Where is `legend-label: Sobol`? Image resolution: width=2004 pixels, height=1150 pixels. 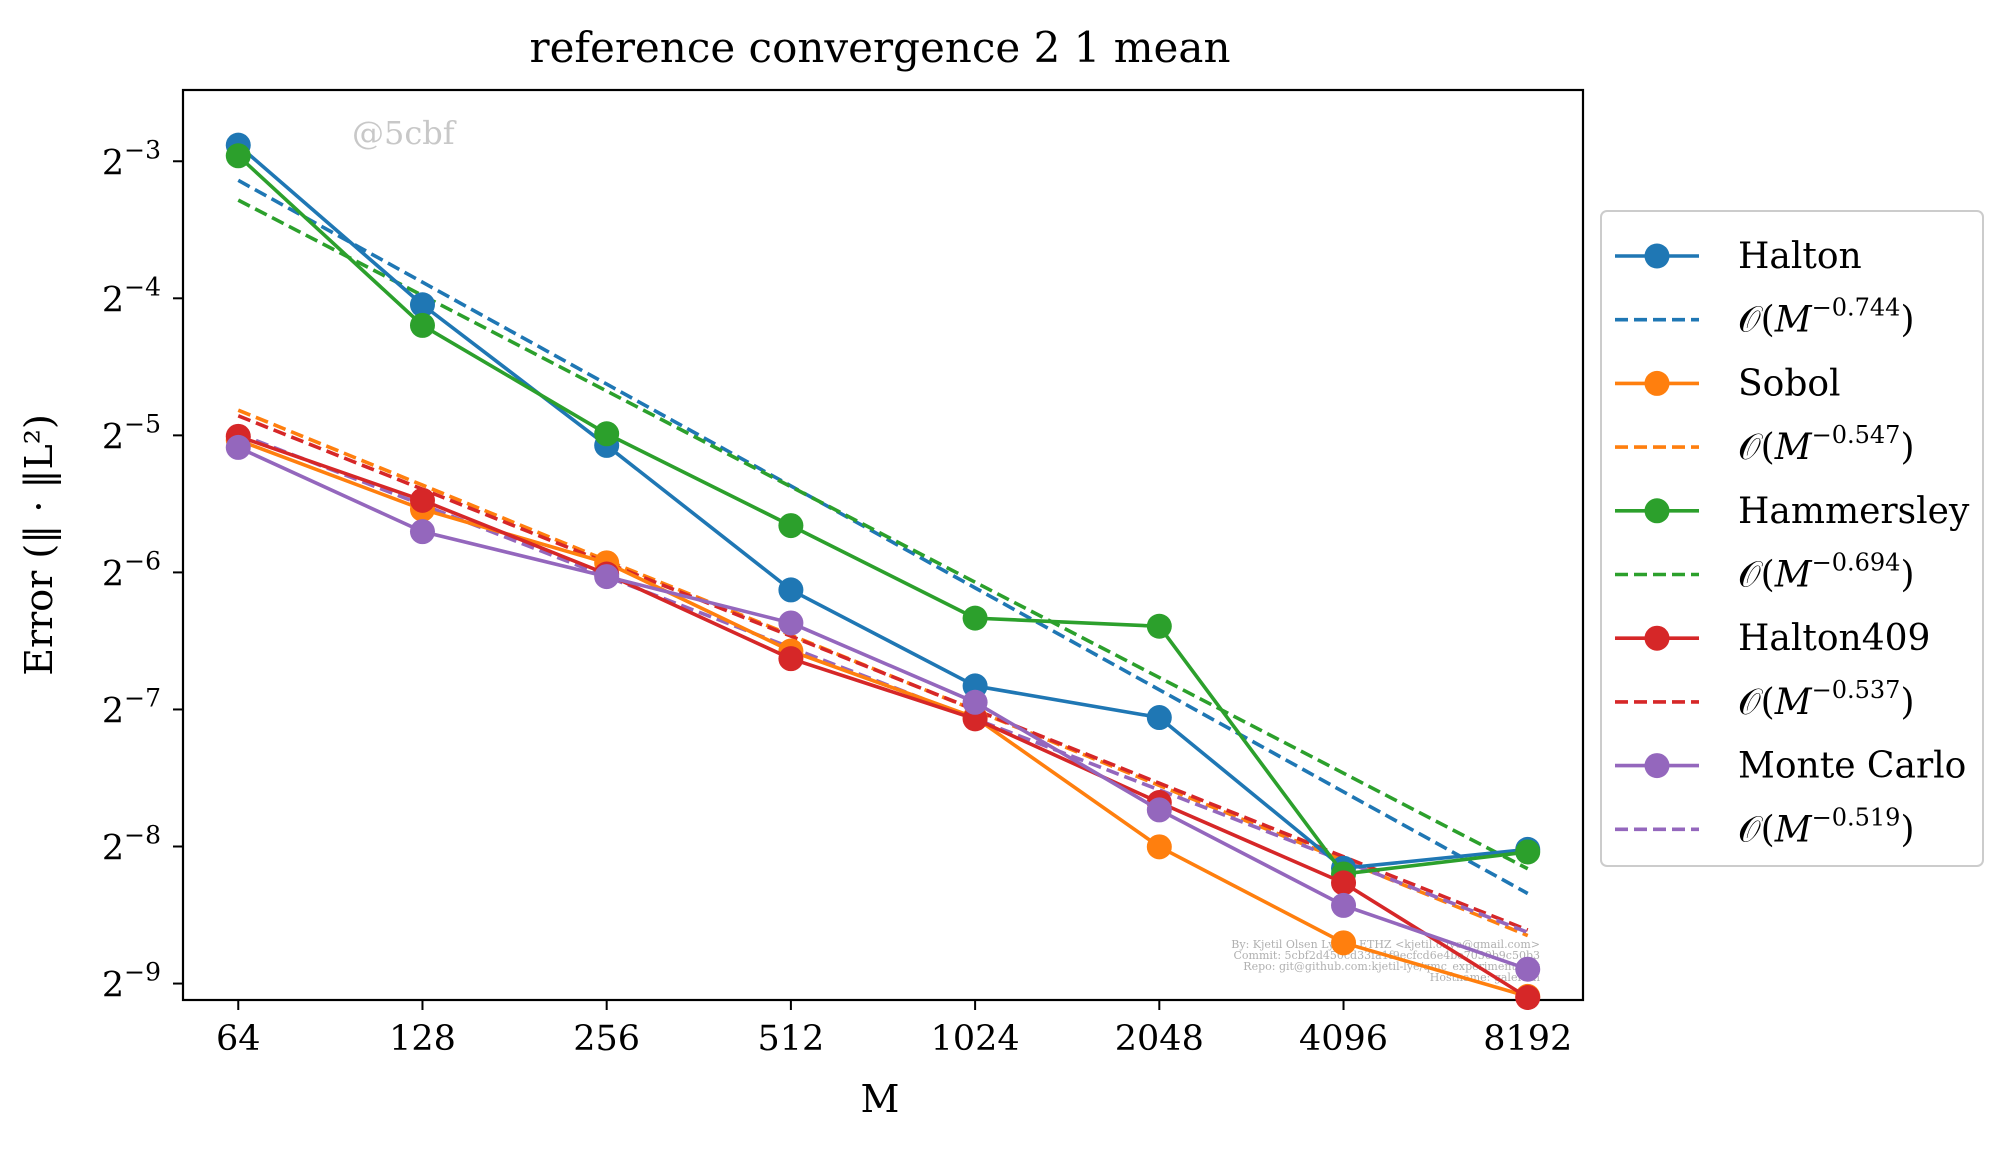 legend-label: Sobol is located at coordinates (1789, 383).